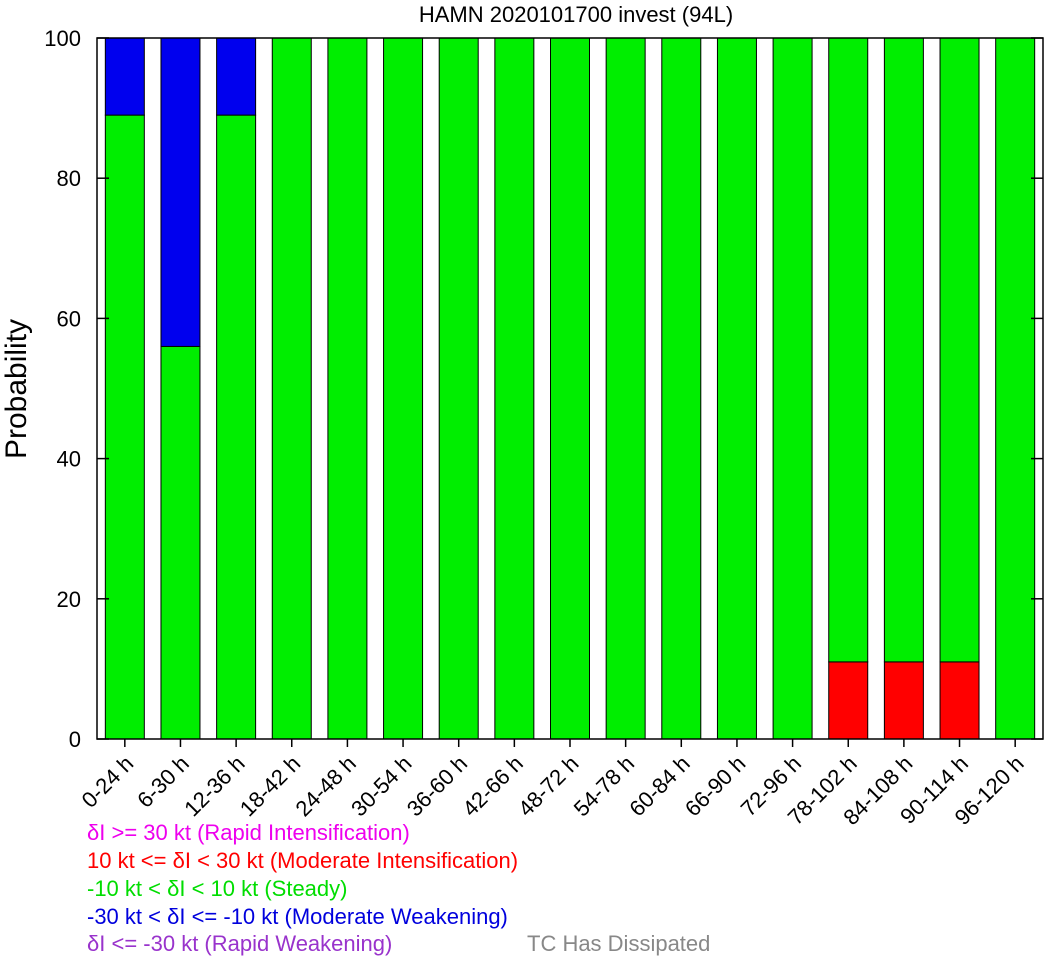 The width and height of the screenshot is (1057, 960). I want to click on x-tick-label: 66-90 h, so click(715, 786).